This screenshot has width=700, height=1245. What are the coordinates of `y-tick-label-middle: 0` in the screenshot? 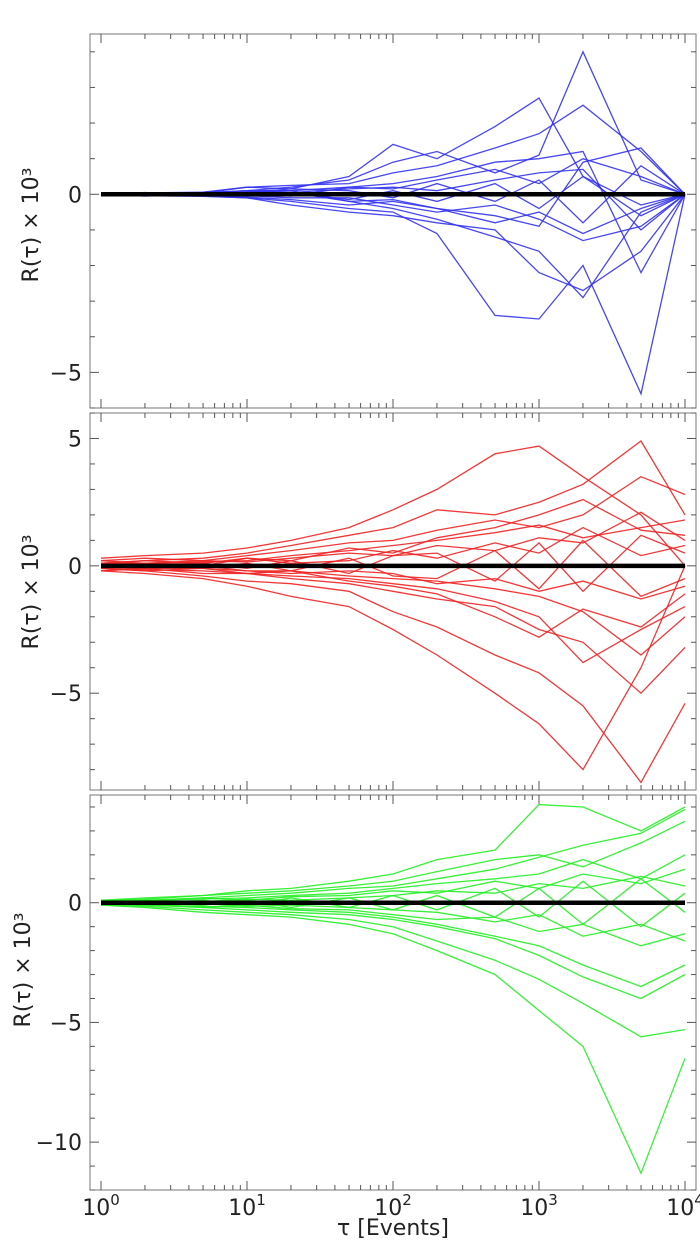 It's located at (75, 567).